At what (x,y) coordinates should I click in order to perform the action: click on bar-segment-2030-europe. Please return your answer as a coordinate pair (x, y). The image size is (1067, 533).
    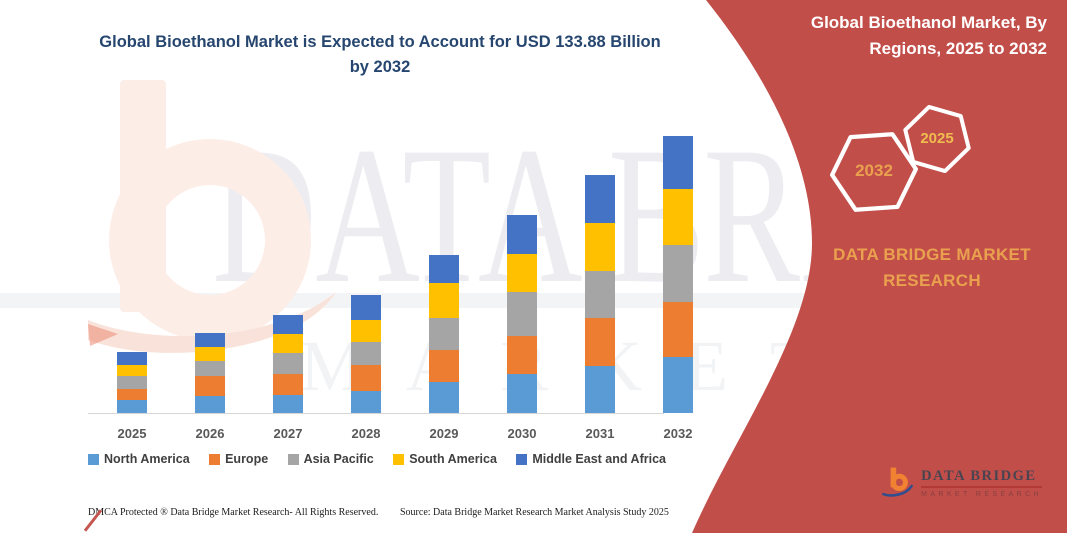
    Looking at the image, I should click on (522, 355).